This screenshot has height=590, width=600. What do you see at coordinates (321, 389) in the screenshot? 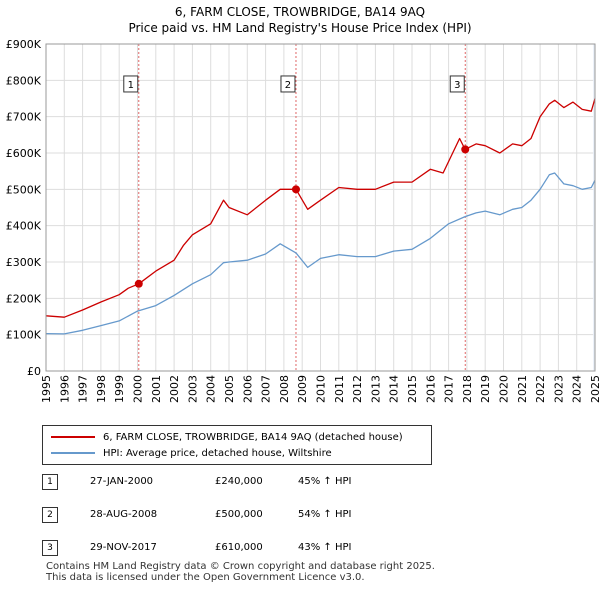
I see `x-tick-label: 2010` at bounding box center [321, 389].